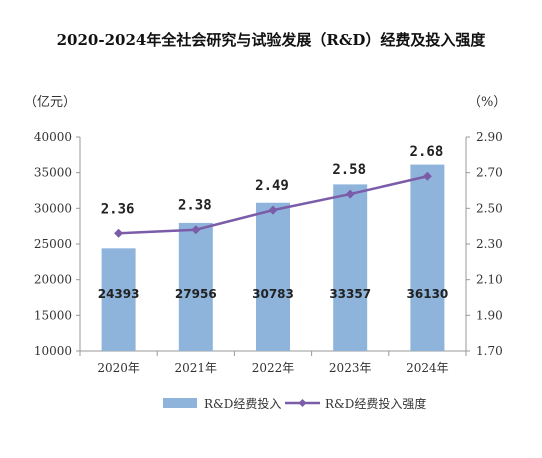  What do you see at coordinates (489, 173) in the screenshot?
I see `right-tick-label: 2.70` at bounding box center [489, 173].